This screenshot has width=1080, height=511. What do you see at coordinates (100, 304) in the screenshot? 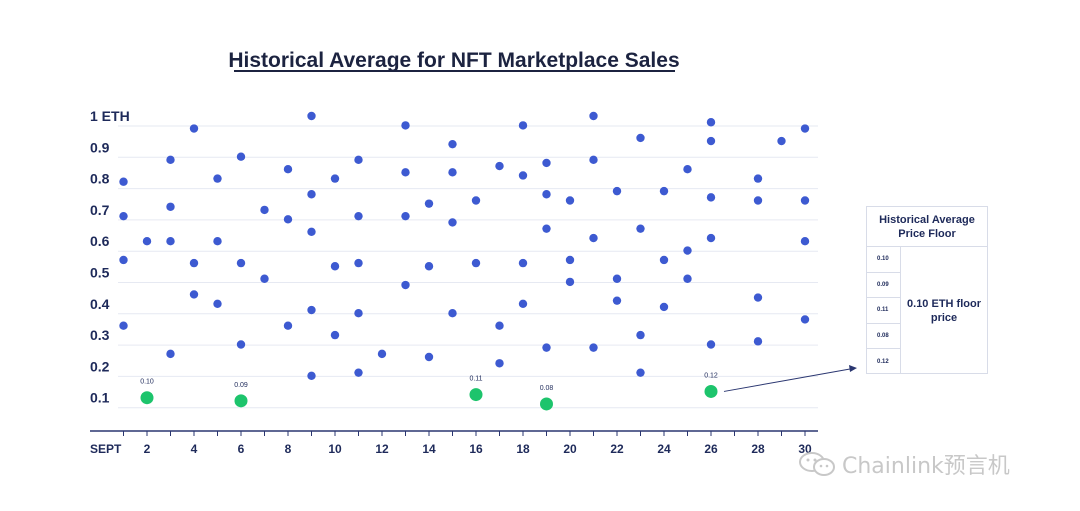
I see `y-tick-label: 0.4` at bounding box center [100, 304].